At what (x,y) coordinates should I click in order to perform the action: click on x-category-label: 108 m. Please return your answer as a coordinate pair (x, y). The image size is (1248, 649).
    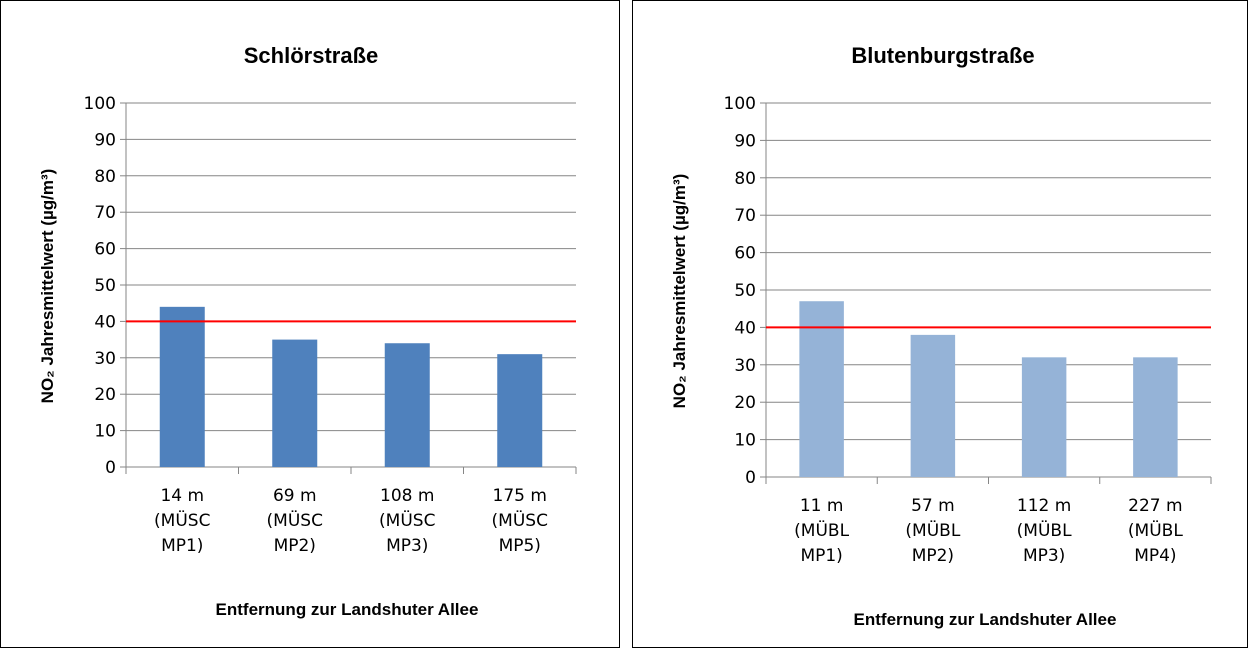
    Looking at the image, I should click on (407, 496).